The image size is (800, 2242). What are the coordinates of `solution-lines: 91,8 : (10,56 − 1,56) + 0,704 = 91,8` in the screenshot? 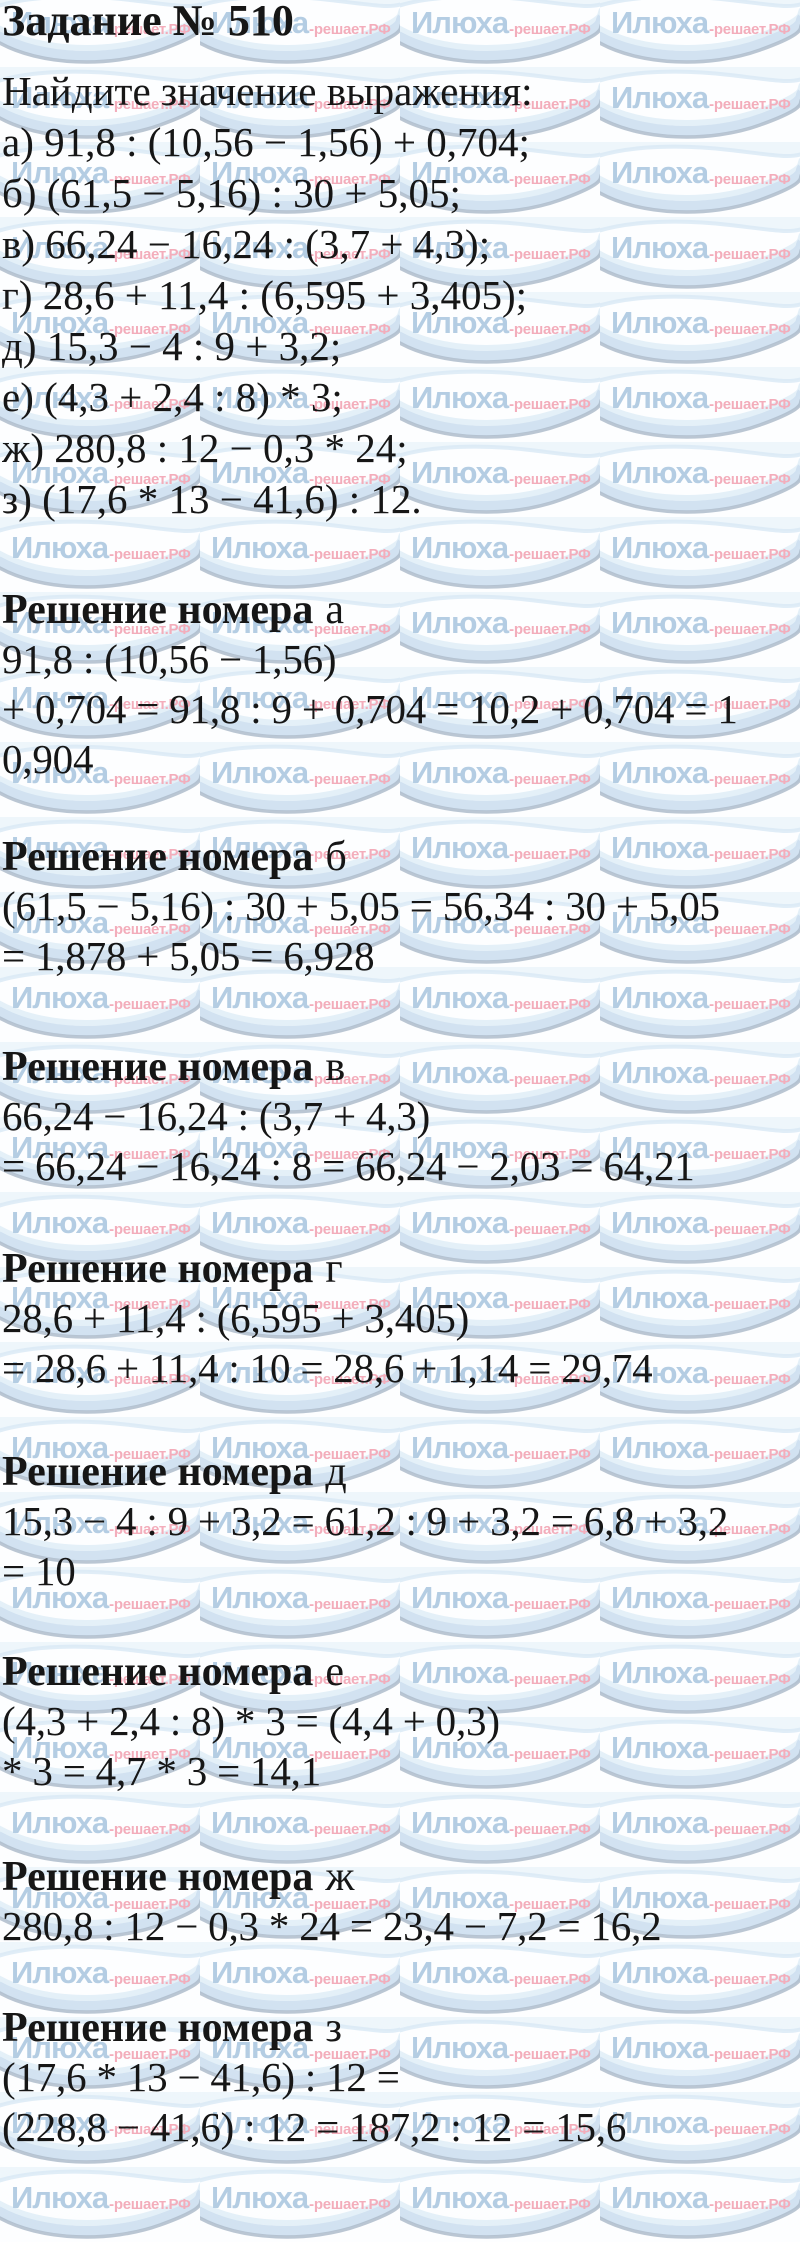 It's located at (401, 709).